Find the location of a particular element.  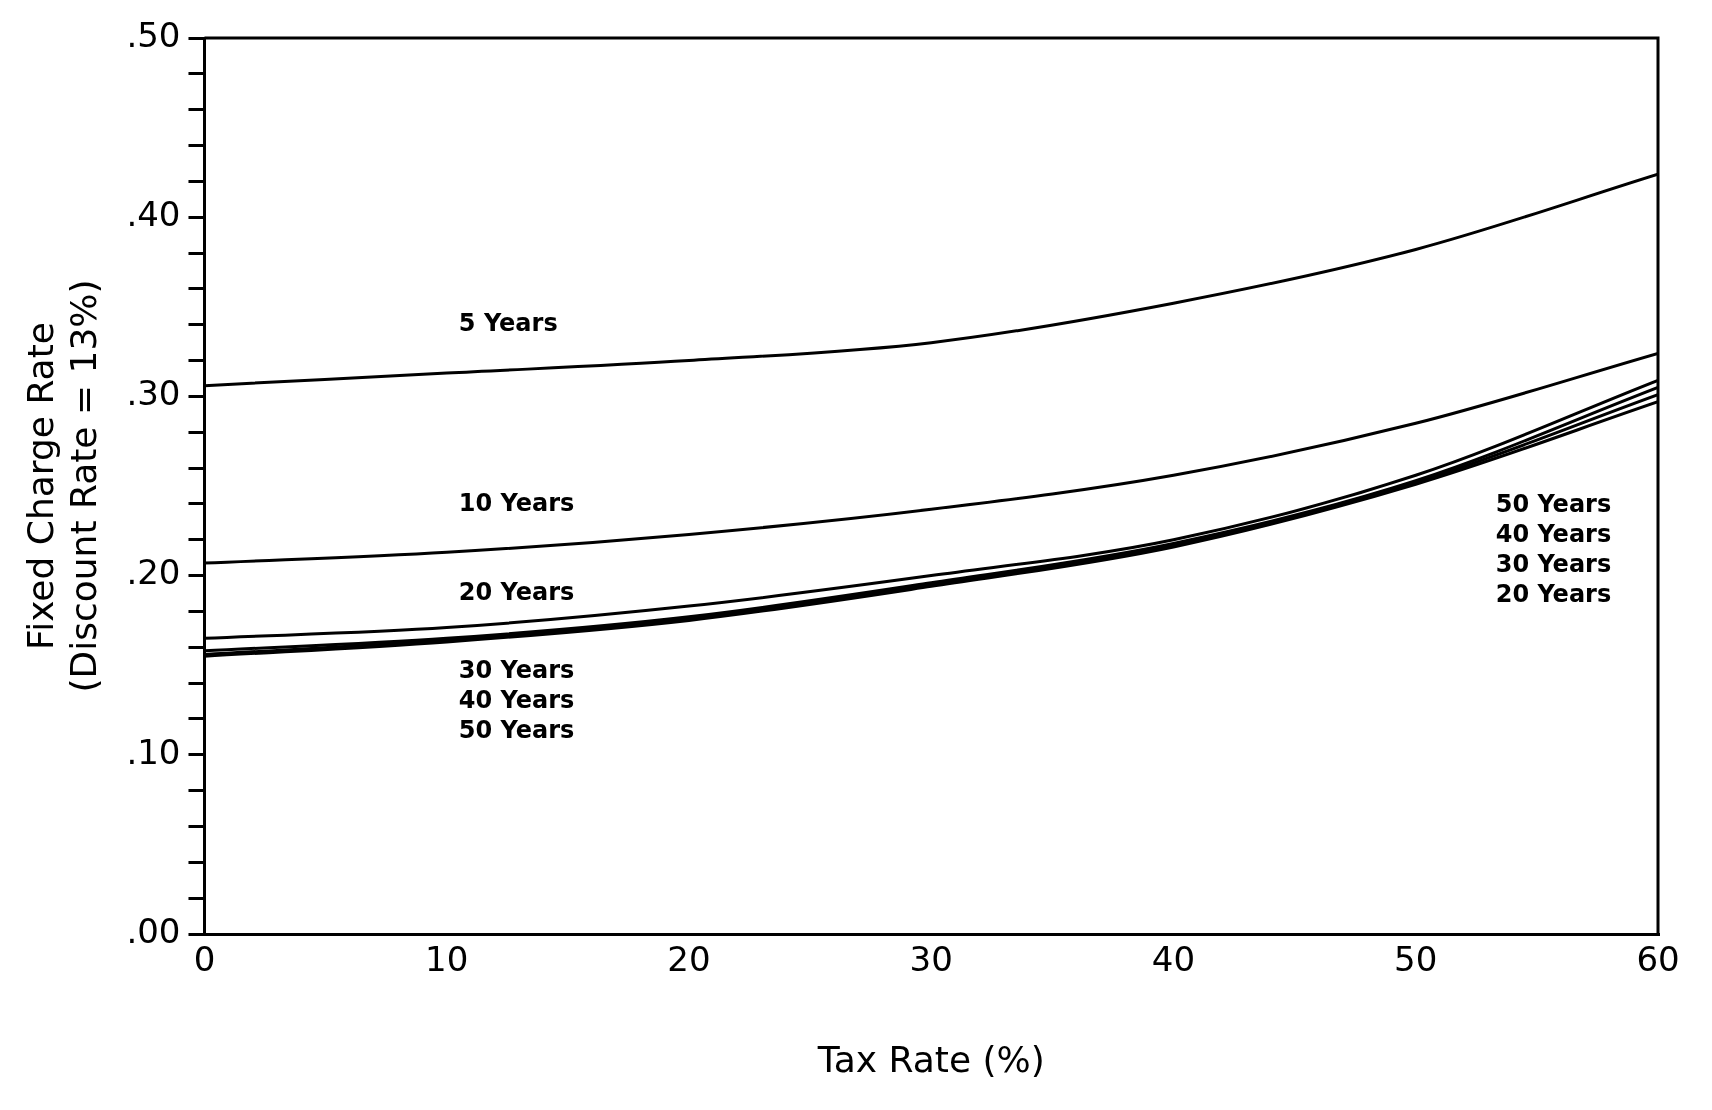

y-axis-title: Fixed Charge Rate (Discount Rate = 13%) is located at coordinates (62, 486).